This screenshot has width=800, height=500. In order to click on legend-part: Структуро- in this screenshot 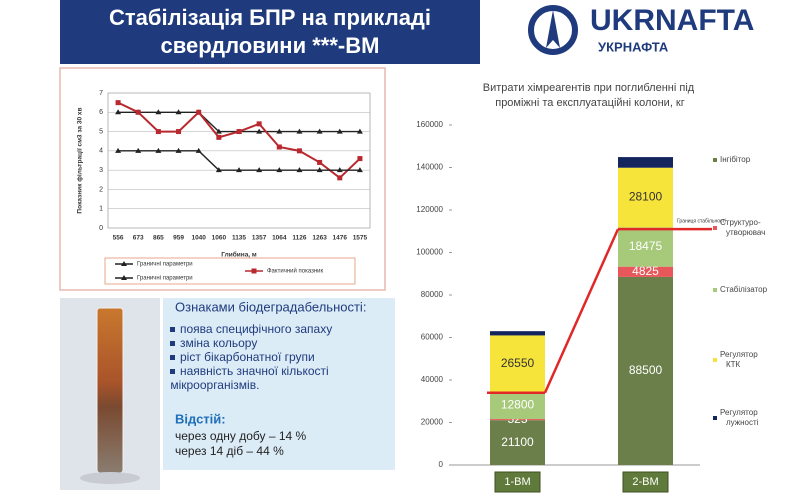, I will do `click(740, 222)`.